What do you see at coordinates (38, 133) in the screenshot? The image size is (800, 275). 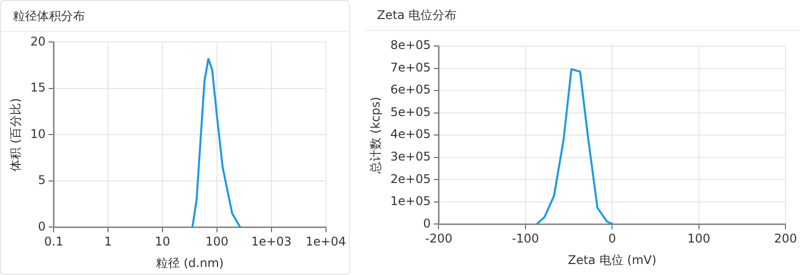 I see `y-tick-label: 10` at bounding box center [38, 133].